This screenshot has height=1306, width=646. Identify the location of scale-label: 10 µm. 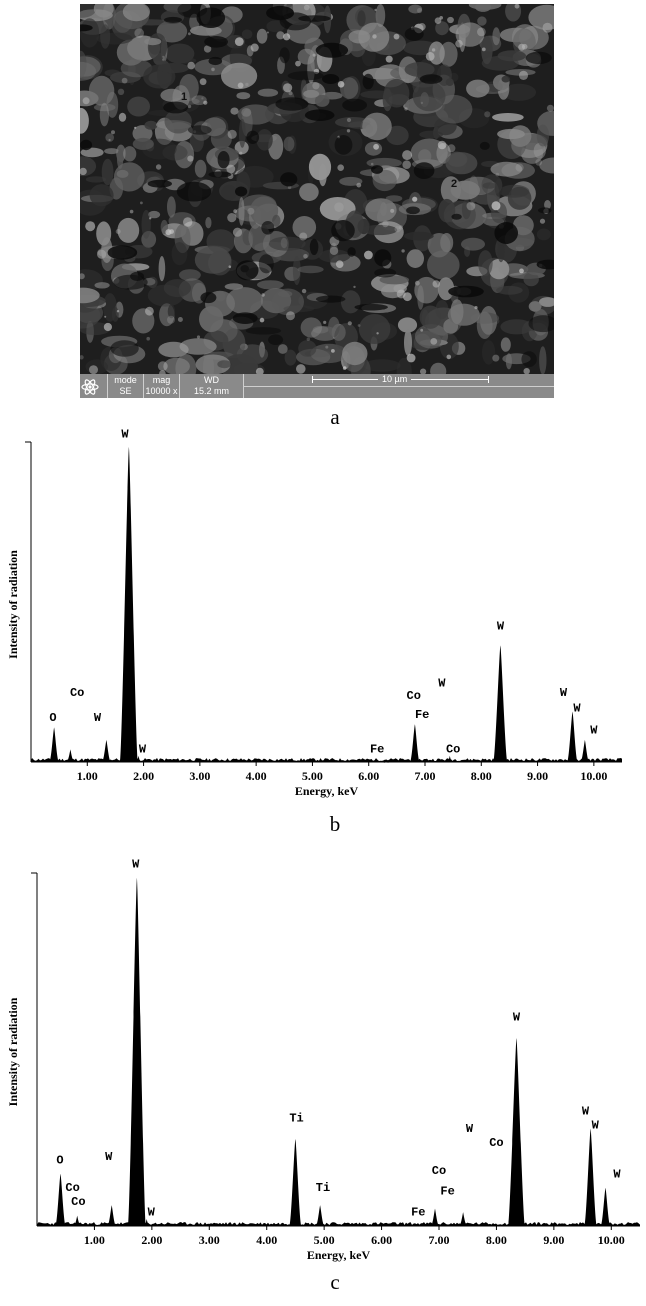
(395, 379).